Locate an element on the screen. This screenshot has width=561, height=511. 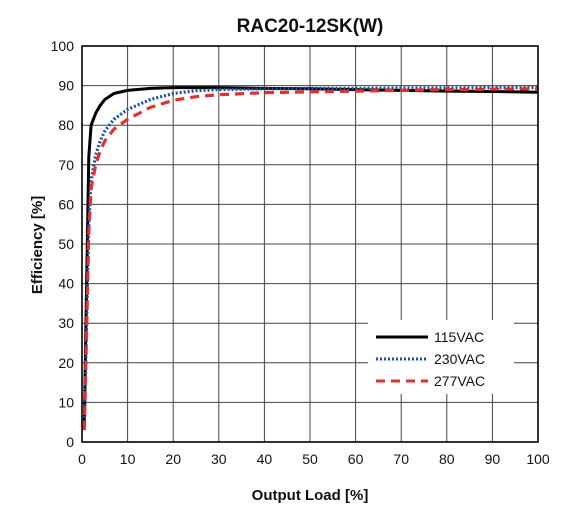
y-tick-label: 20 is located at coordinates (66, 363).